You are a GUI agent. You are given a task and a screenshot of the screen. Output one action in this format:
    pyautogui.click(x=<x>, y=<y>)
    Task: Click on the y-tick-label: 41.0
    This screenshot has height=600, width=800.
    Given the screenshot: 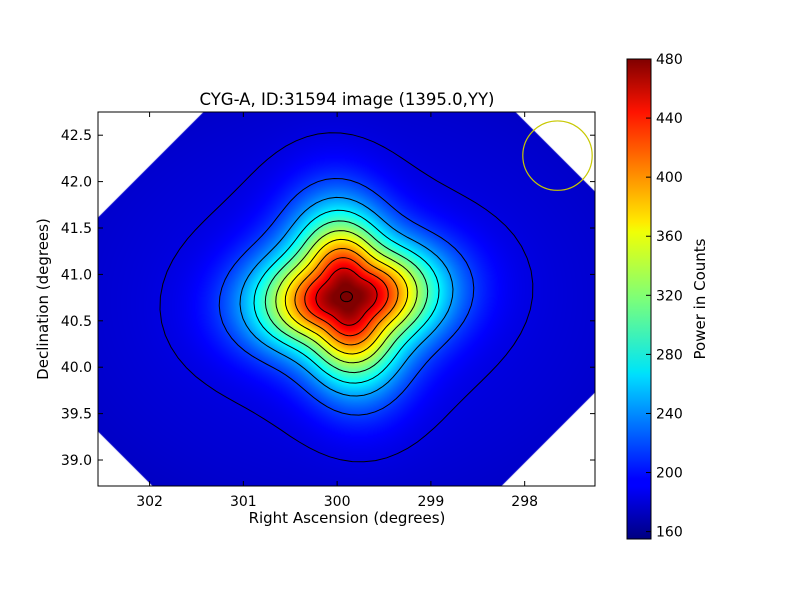 What is the action you would take?
    pyautogui.click(x=76, y=275)
    